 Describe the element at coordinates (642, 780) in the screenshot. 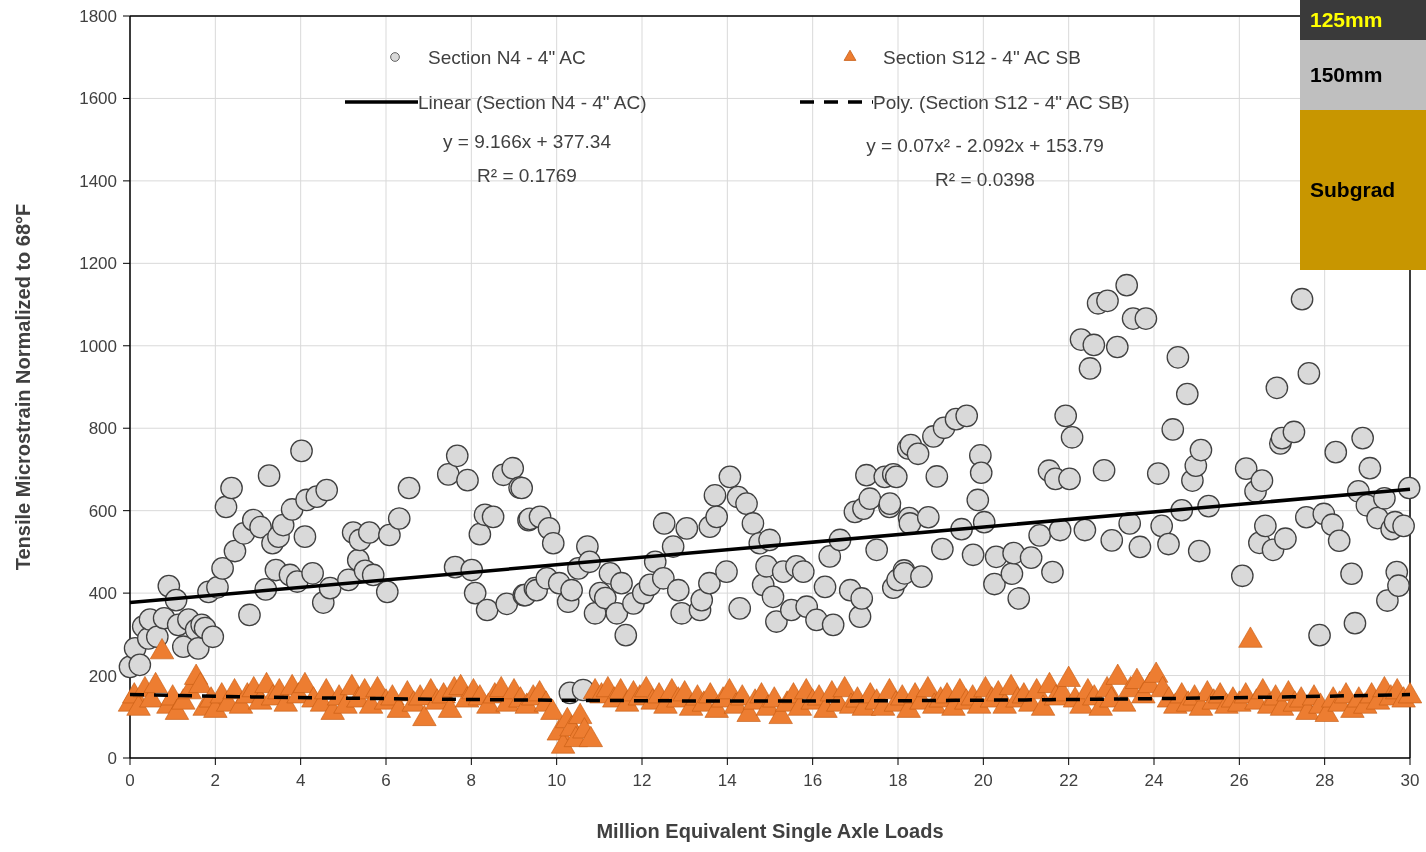

I see `x-tick-label: 12` at that location.